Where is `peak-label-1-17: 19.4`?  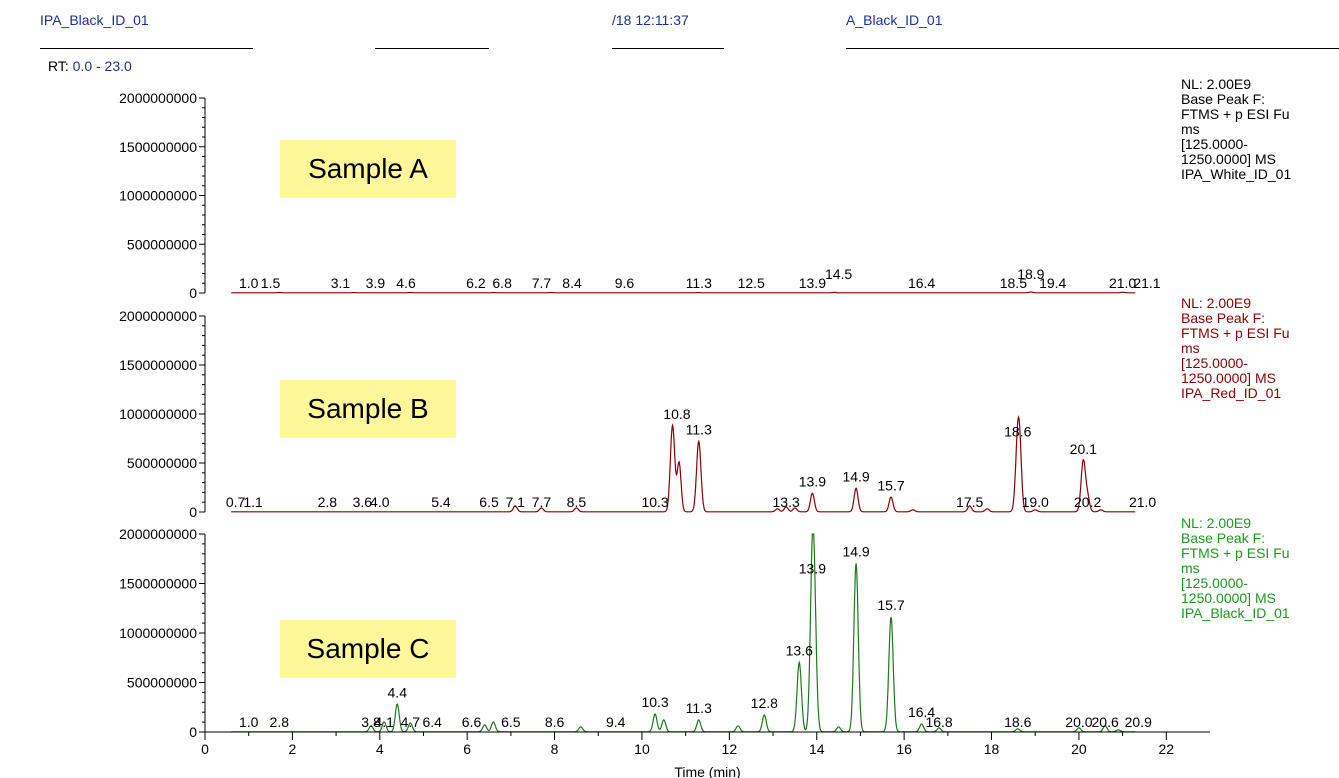 peak-label-1-17: 19.4 is located at coordinates (1052, 283).